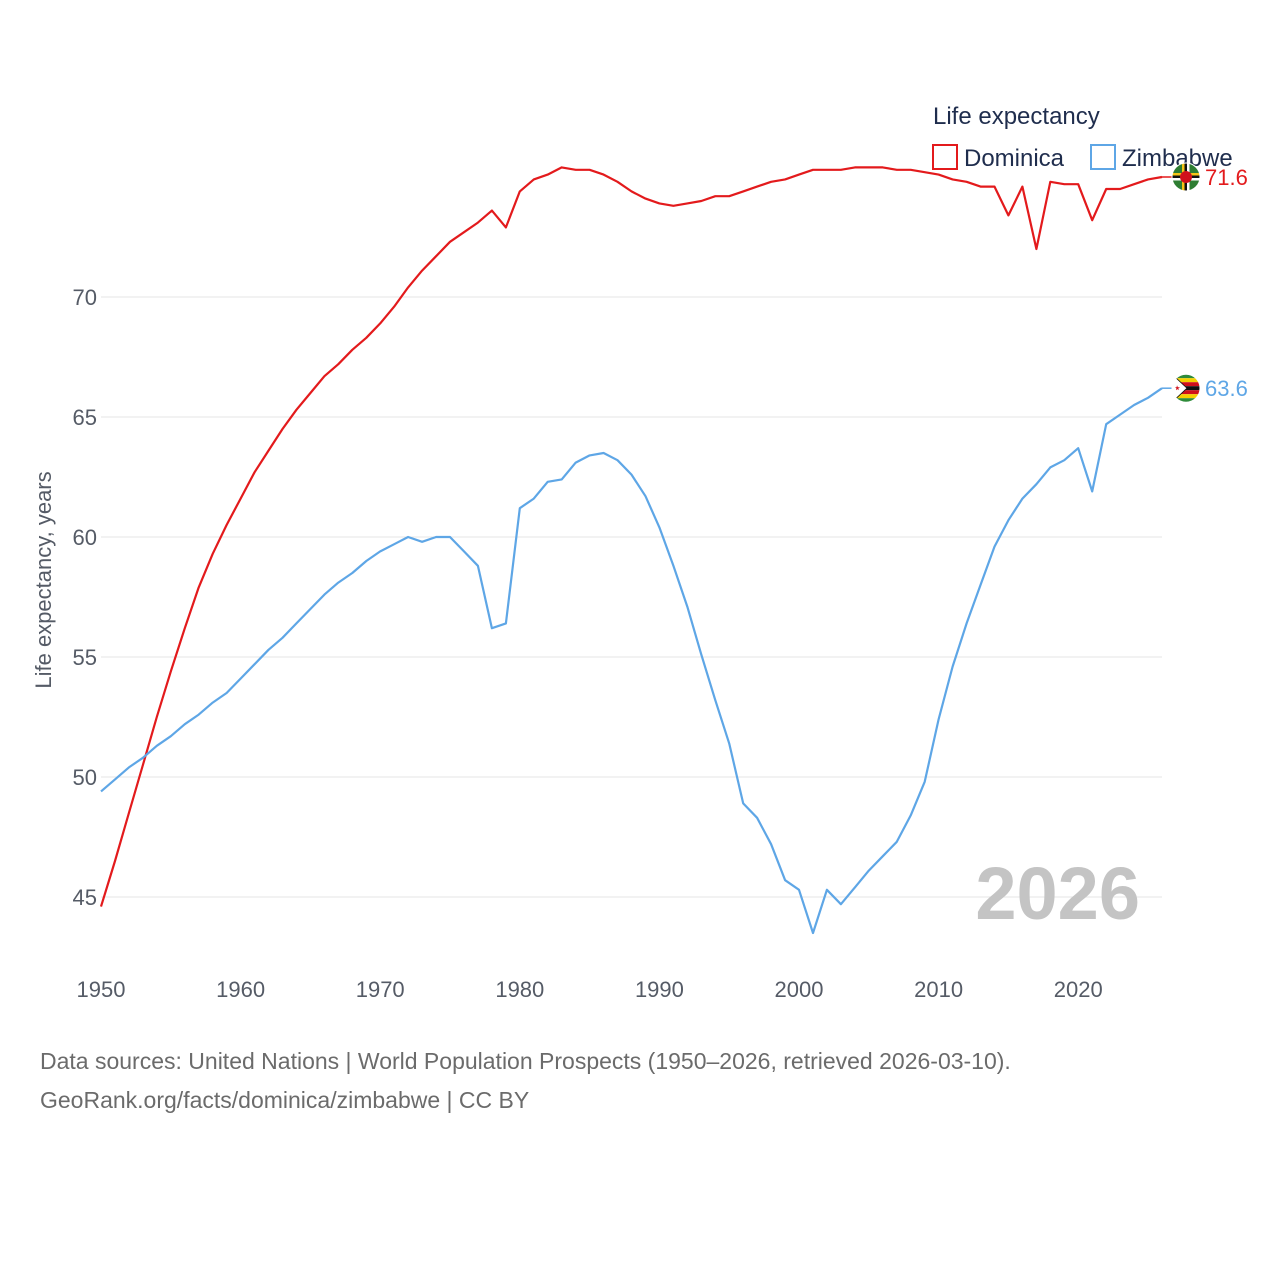  What do you see at coordinates (799, 989) in the screenshot?
I see `x-tick-2000: 2000` at bounding box center [799, 989].